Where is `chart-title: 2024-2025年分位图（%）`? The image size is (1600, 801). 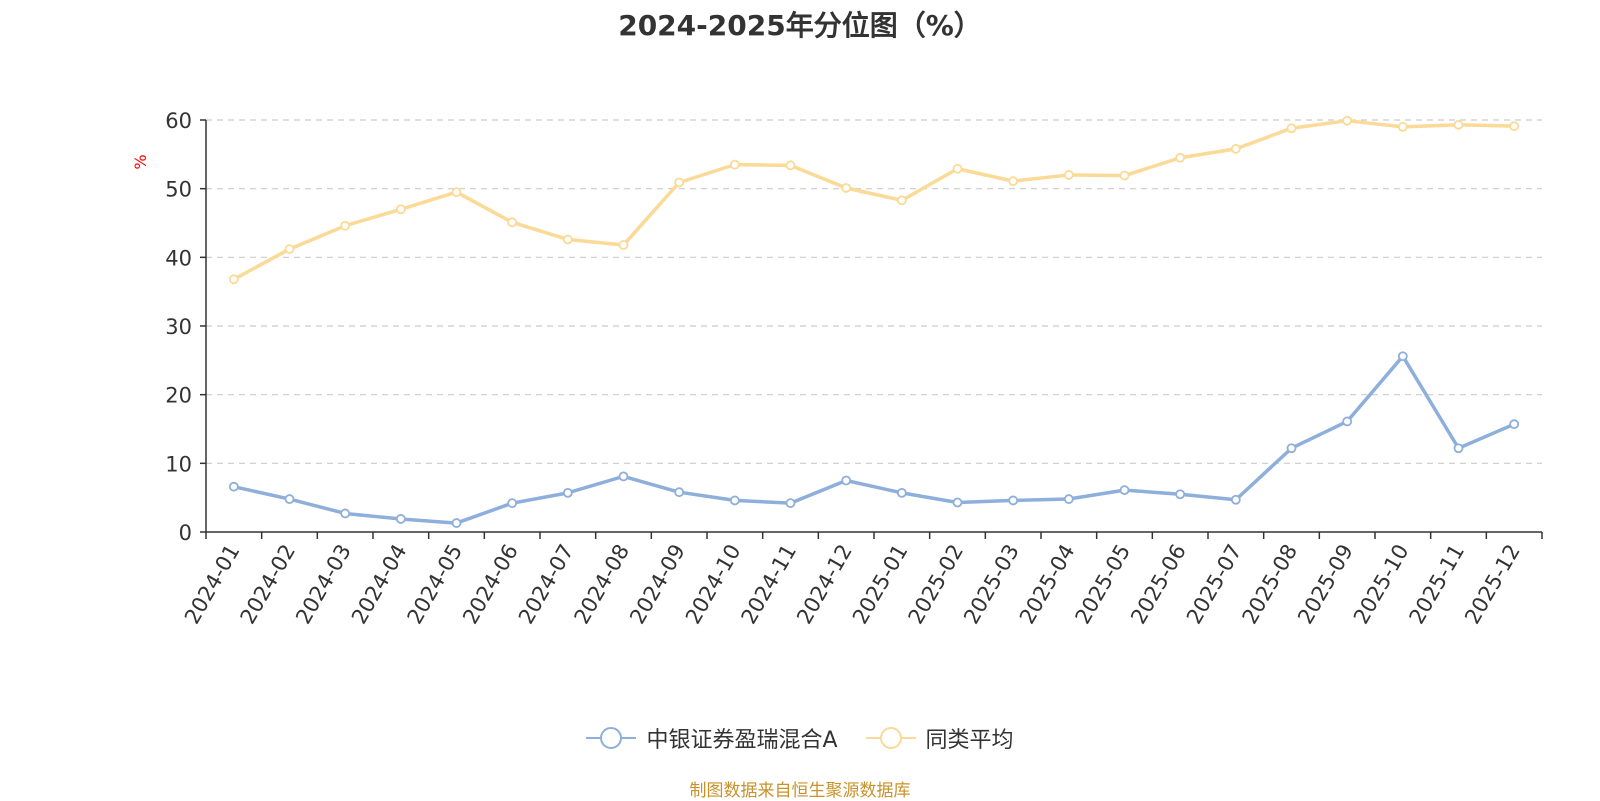
chart-title: 2024-2025年分位图（%） is located at coordinates (800, 25).